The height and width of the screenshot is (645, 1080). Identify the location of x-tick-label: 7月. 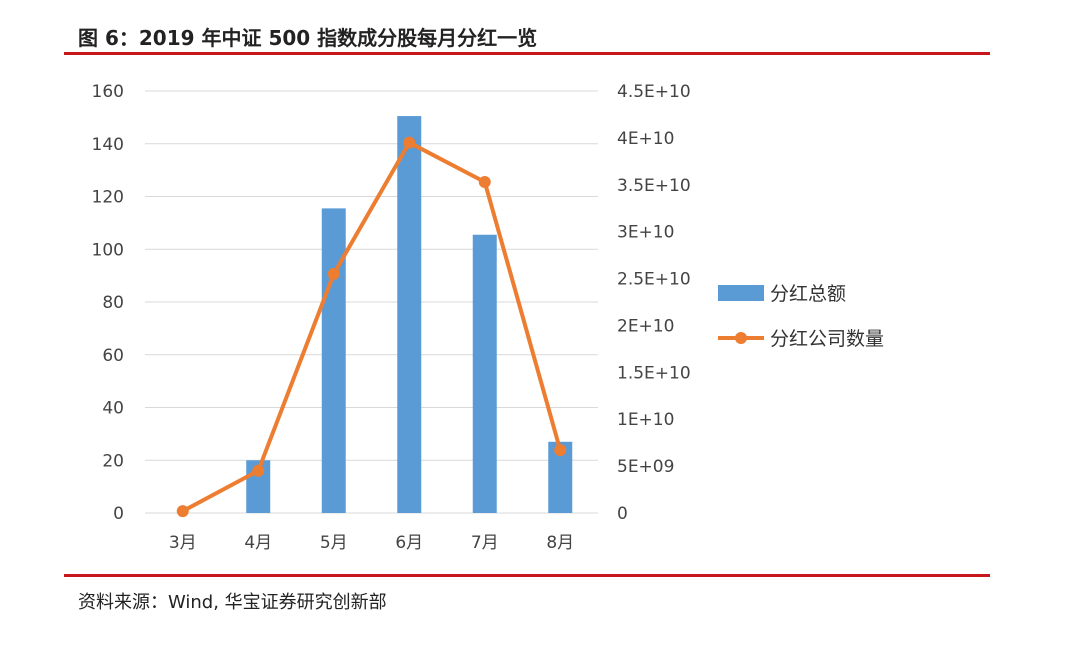
(485, 543).